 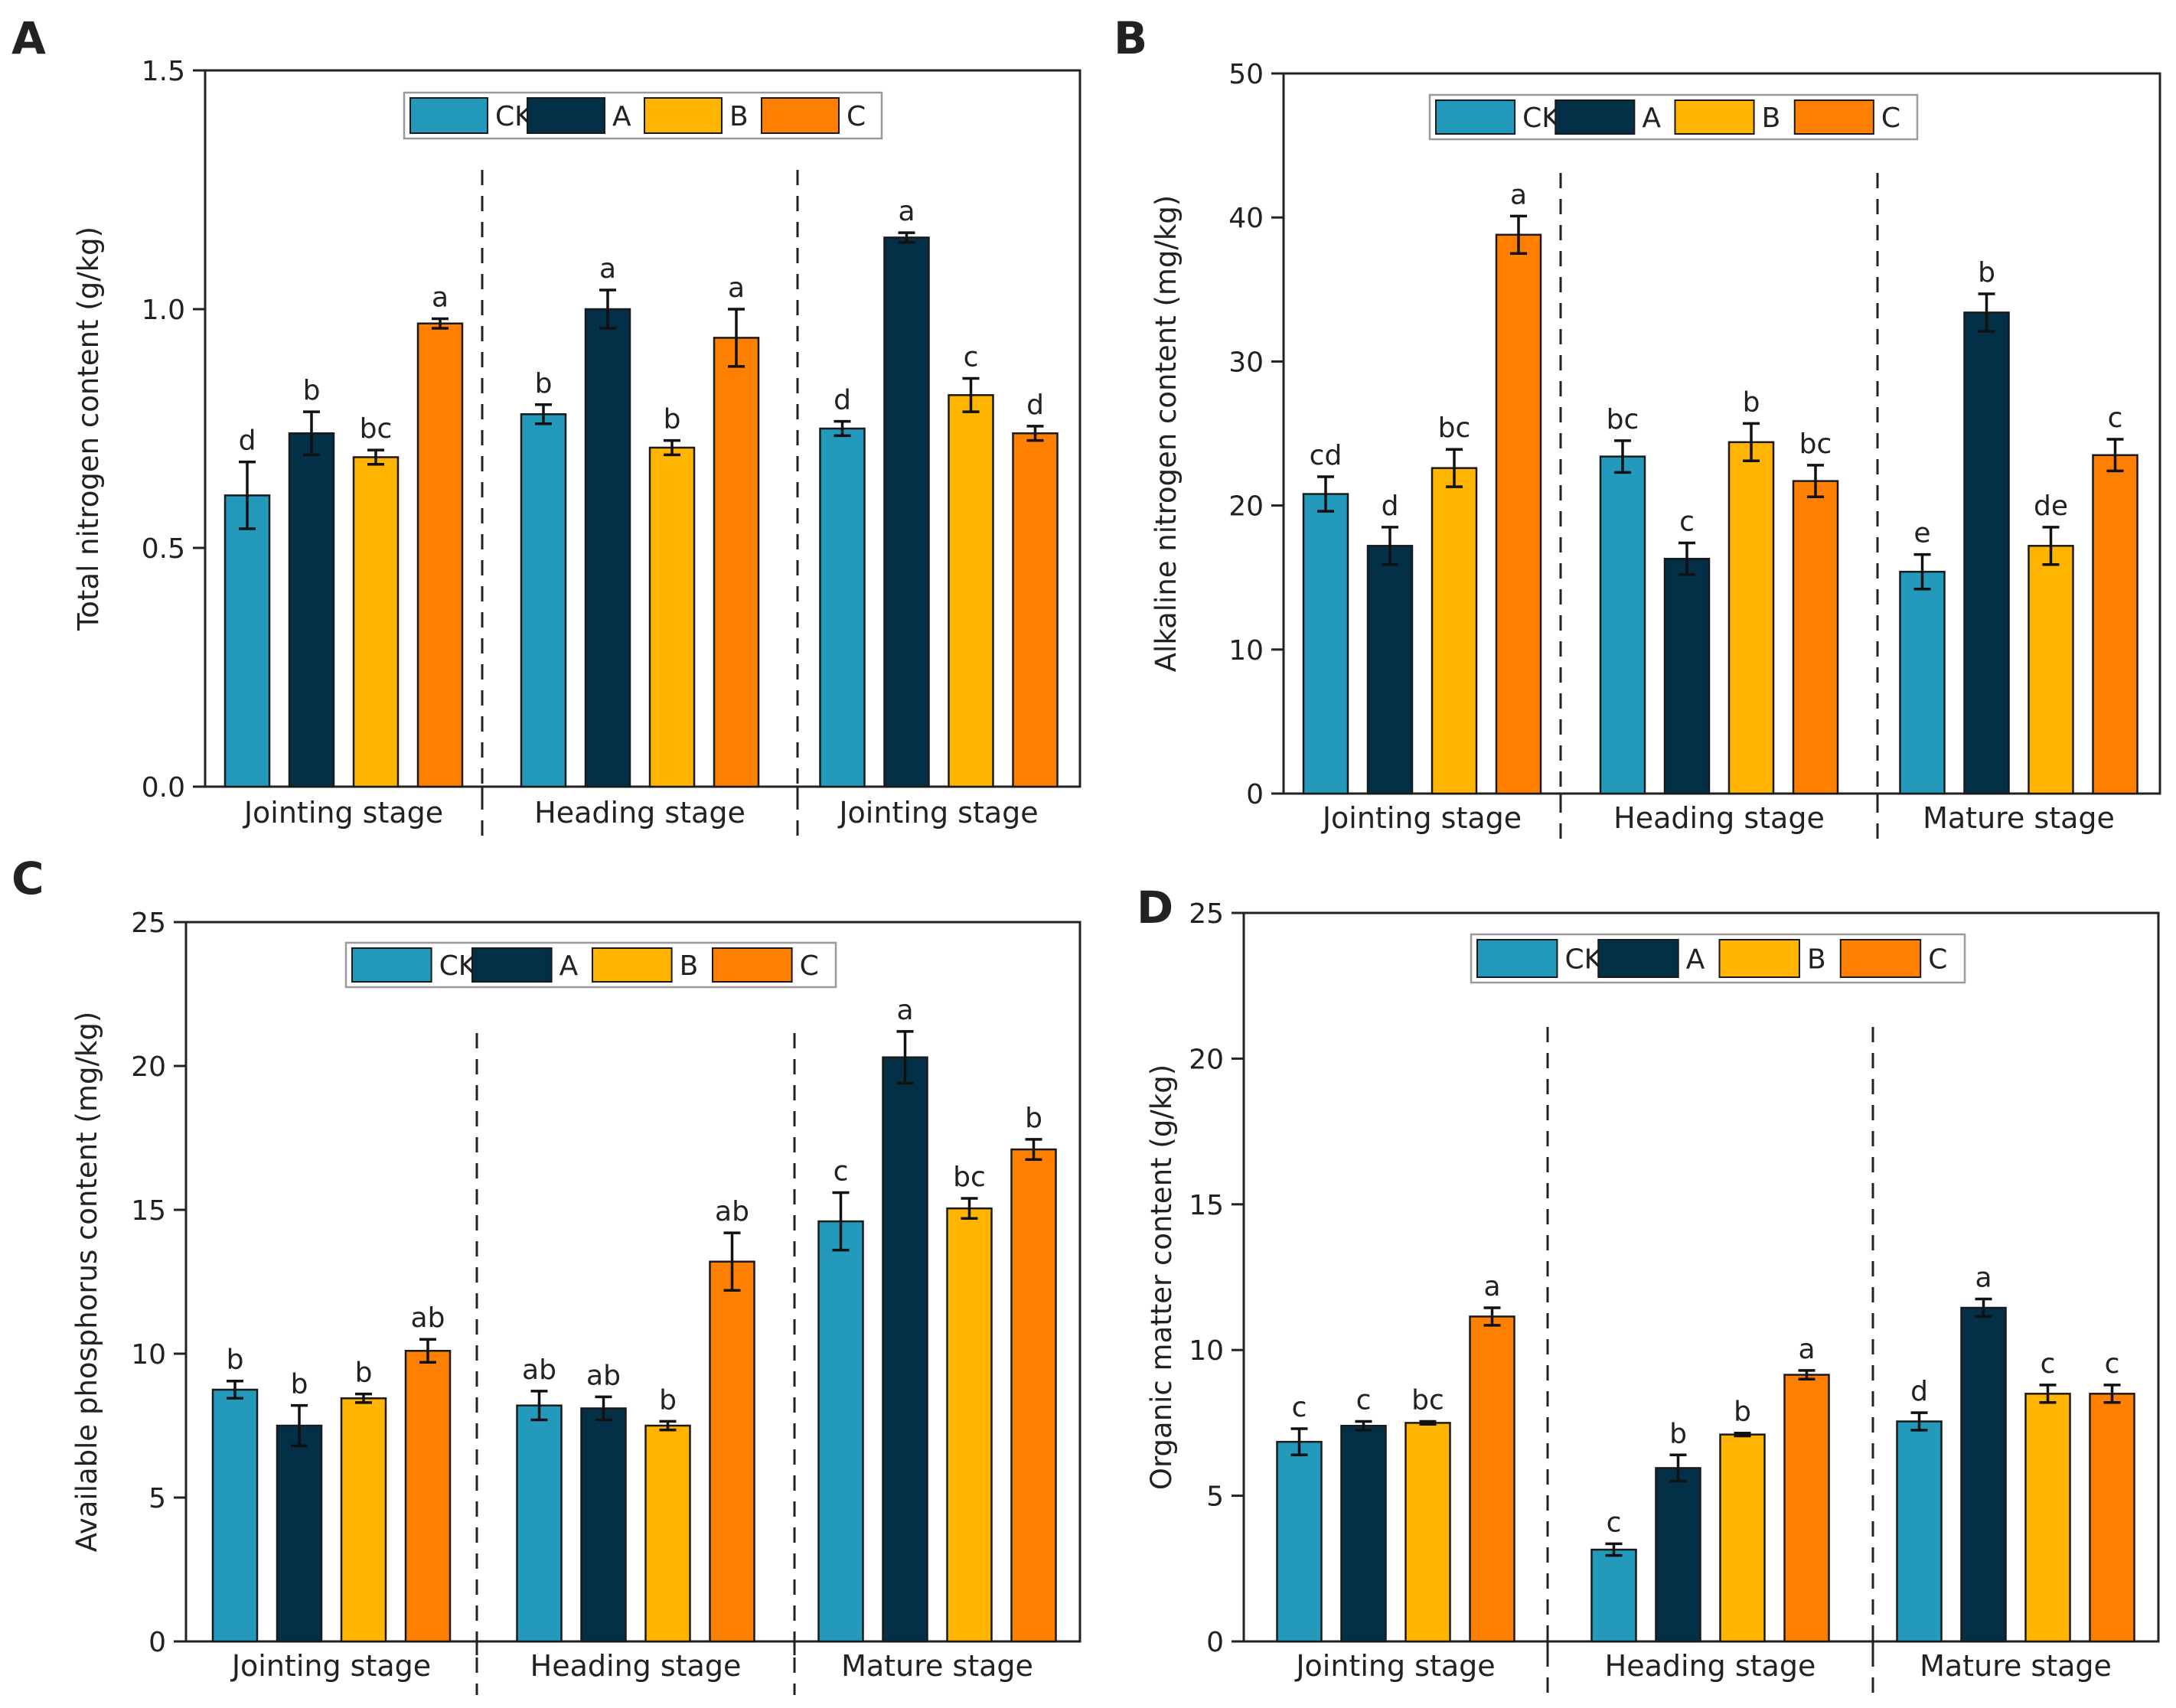 I want to click on panel-label: D, so click(x=1155, y=908).